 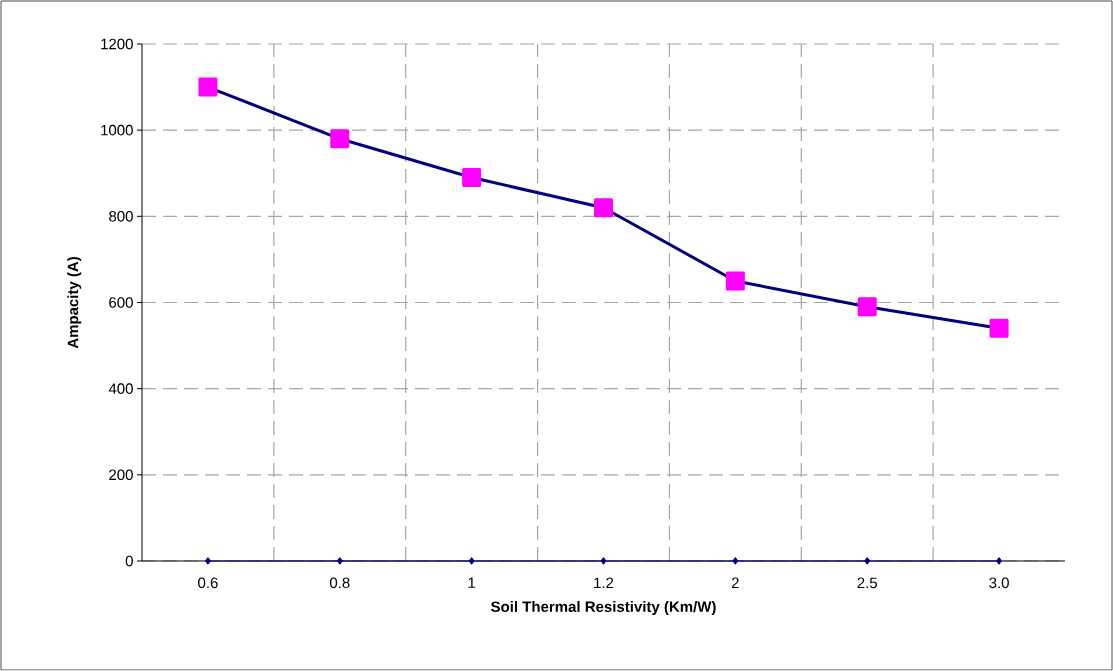 I want to click on x-tick-label: 1.2, so click(x=604, y=582).